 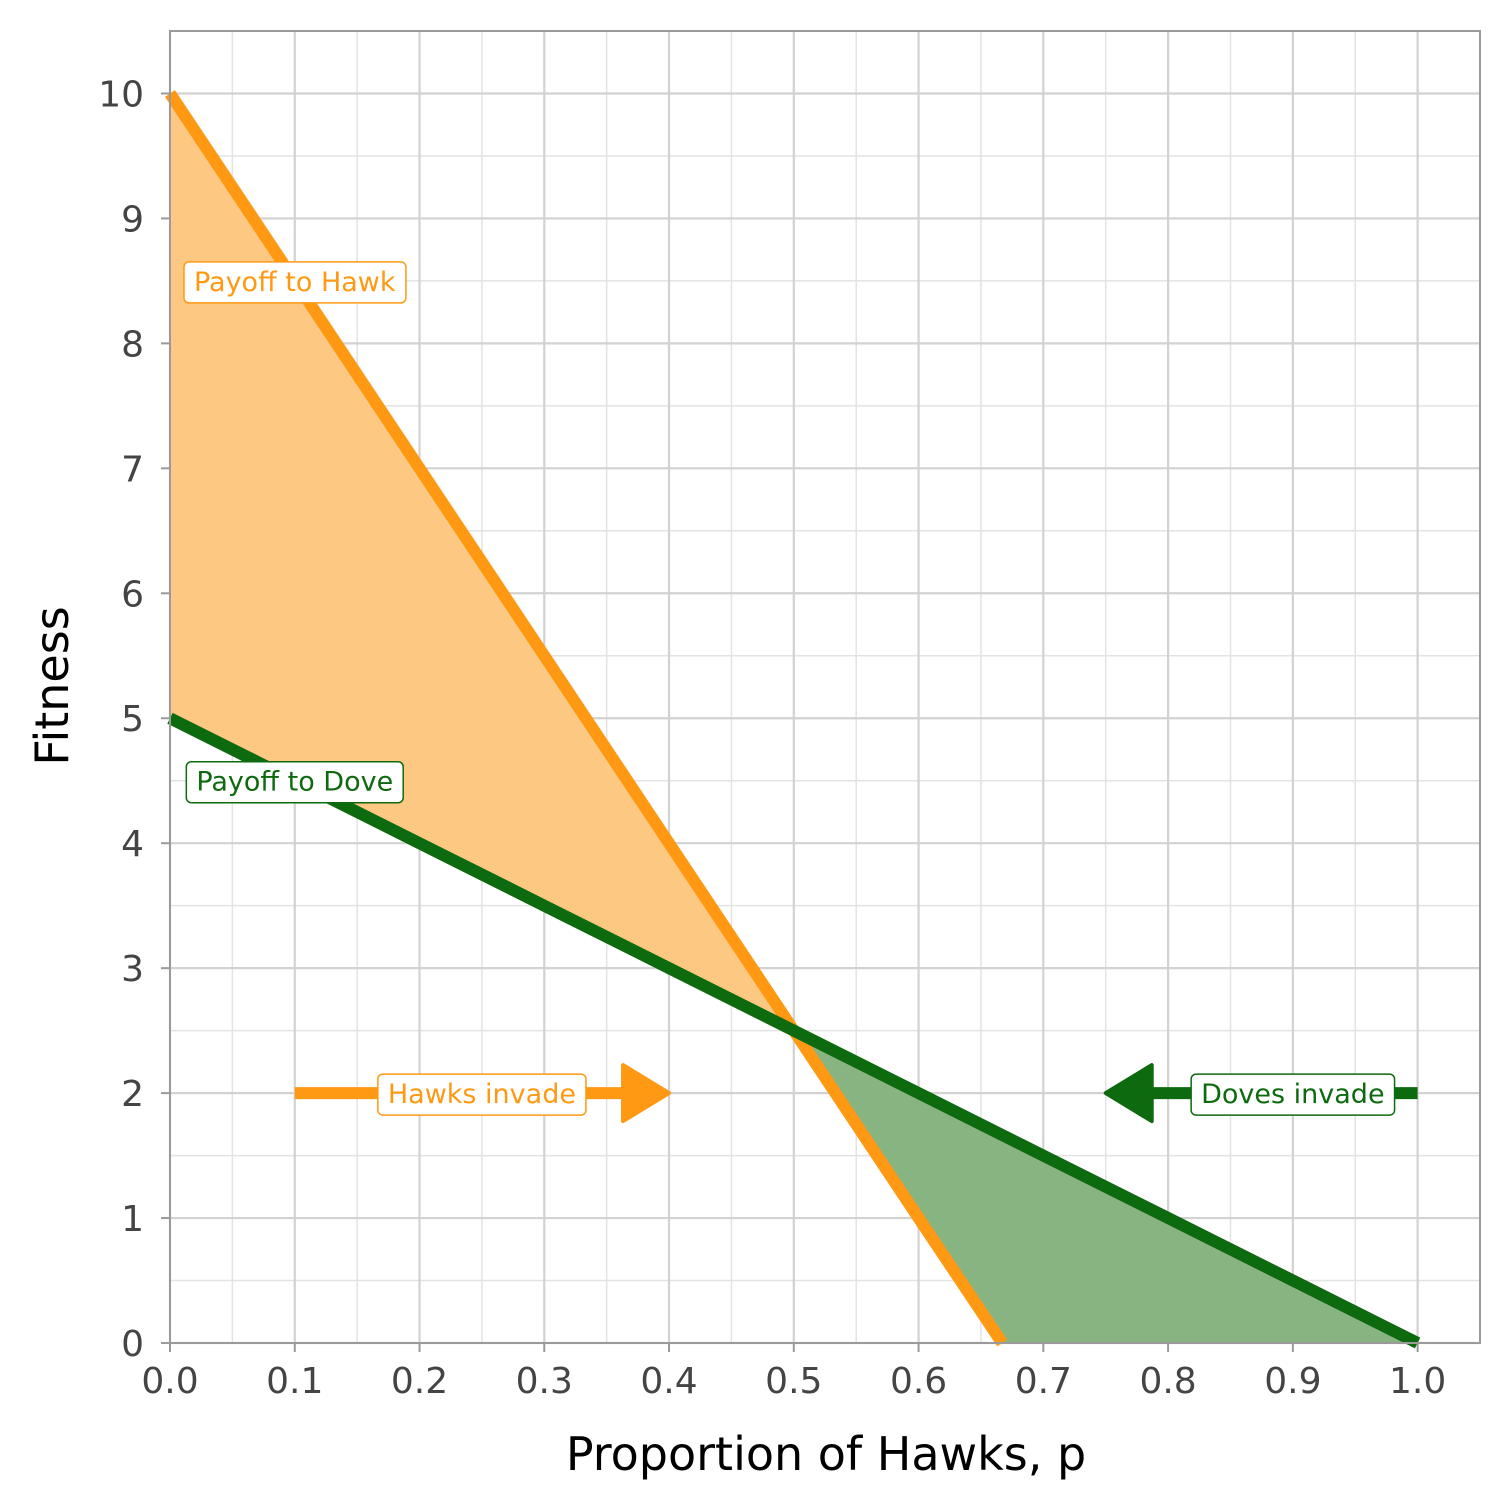 What do you see at coordinates (668, 1381) in the screenshot?
I see `x-tick-label: 0.4` at bounding box center [668, 1381].